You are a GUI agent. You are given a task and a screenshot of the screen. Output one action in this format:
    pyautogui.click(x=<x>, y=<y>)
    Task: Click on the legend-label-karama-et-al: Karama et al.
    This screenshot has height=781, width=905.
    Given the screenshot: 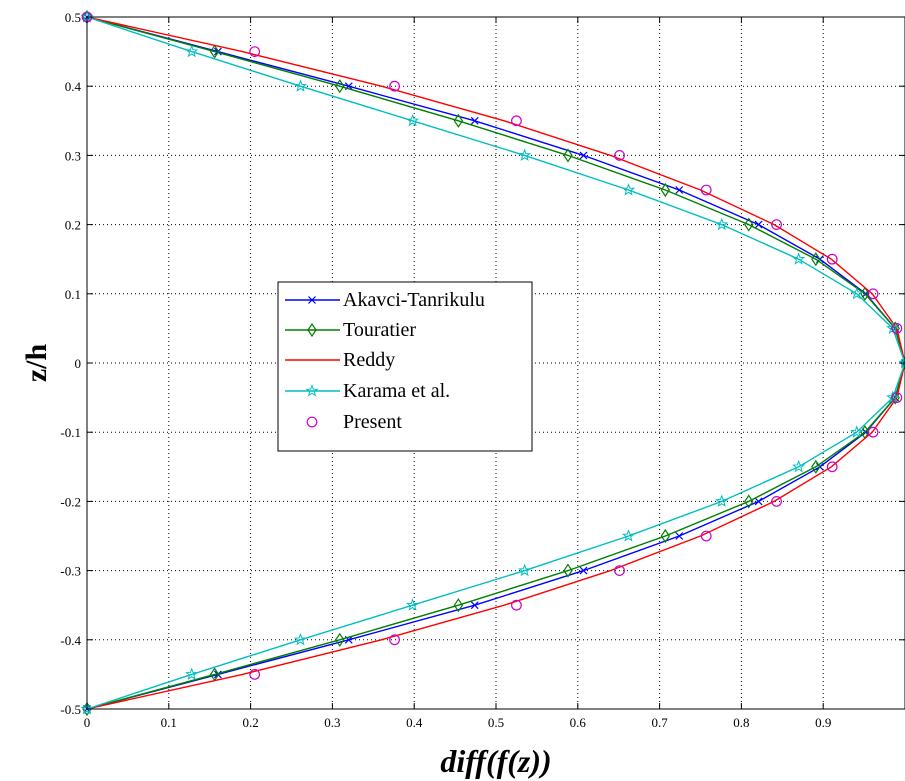 What is the action you would take?
    pyautogui.click(x=396, y=391)
    